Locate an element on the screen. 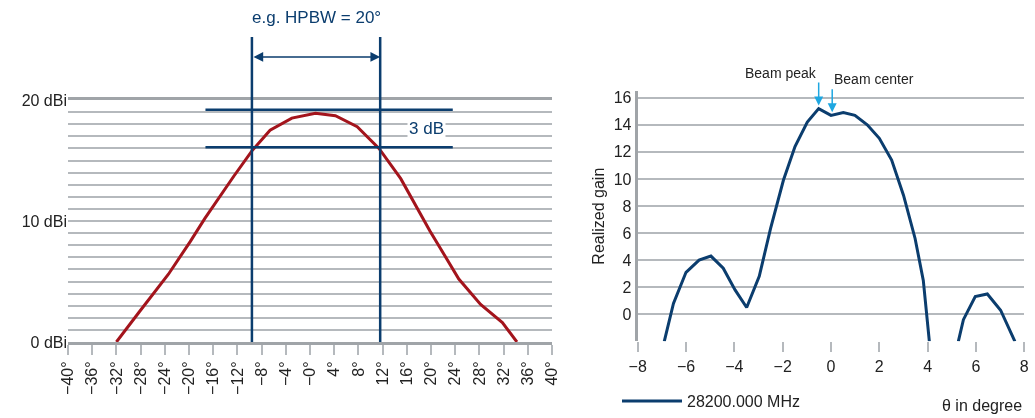 The height and width of the screenshot is (418, 1035). annotation: 3 dB is located at coordinates (426, 128).